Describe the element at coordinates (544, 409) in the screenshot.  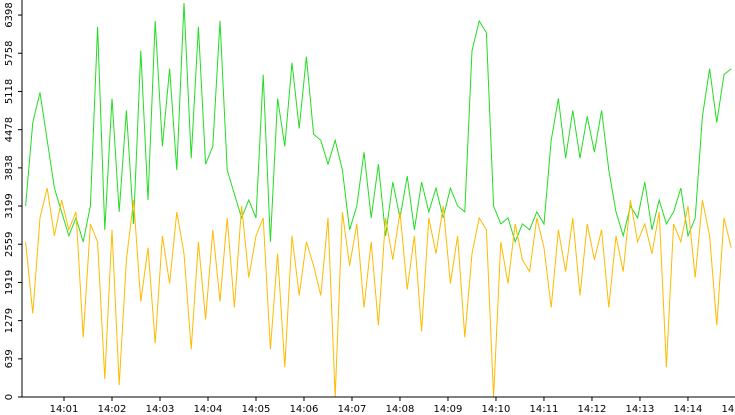
I see `x-tick-label: 14:11` at that location.